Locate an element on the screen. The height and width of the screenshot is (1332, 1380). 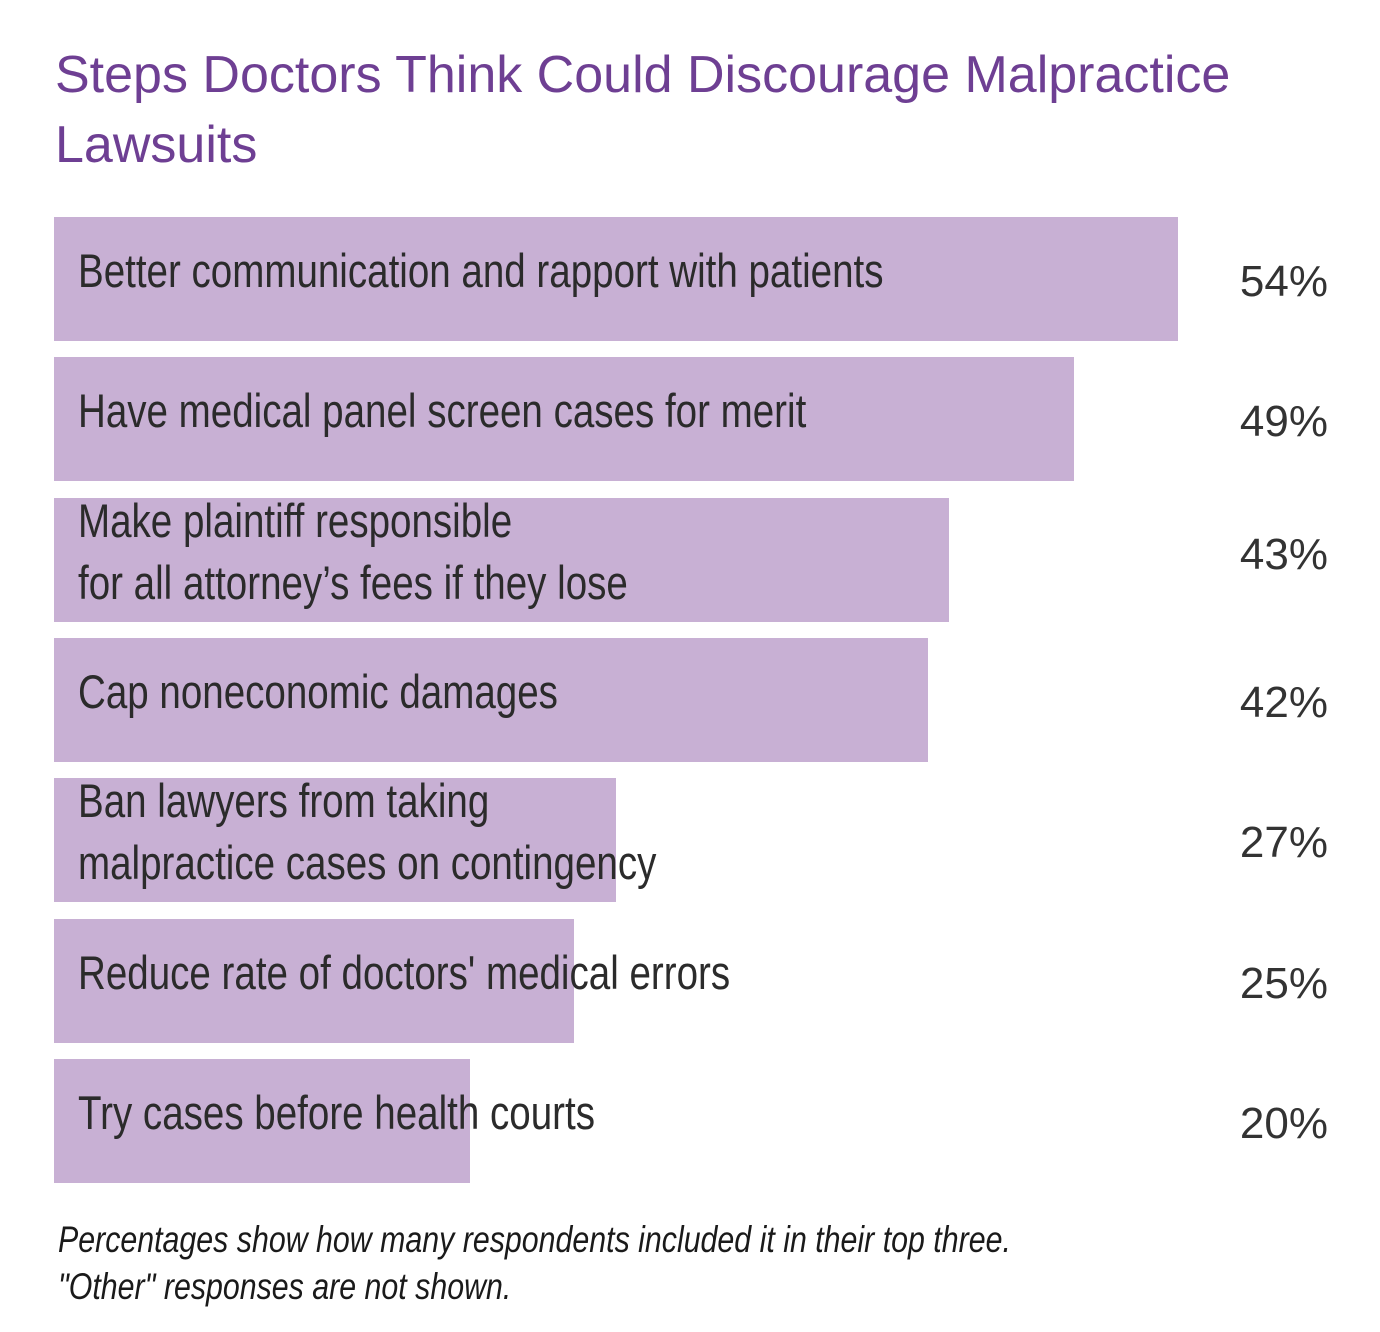
value-label: 27% is located at coordinates (1283, 843).